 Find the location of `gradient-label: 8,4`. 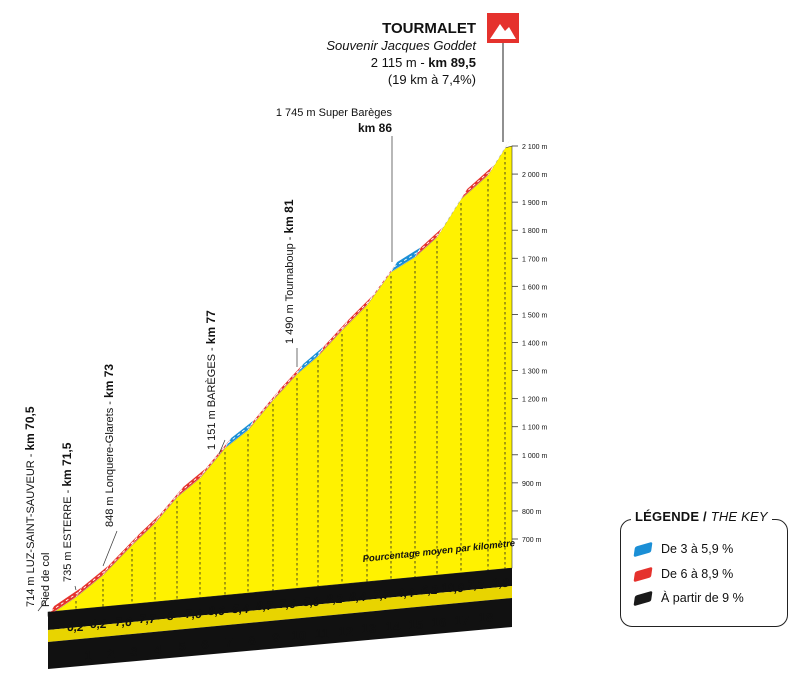

gradient-label: 8,4 is located at coordinates (357, 597).